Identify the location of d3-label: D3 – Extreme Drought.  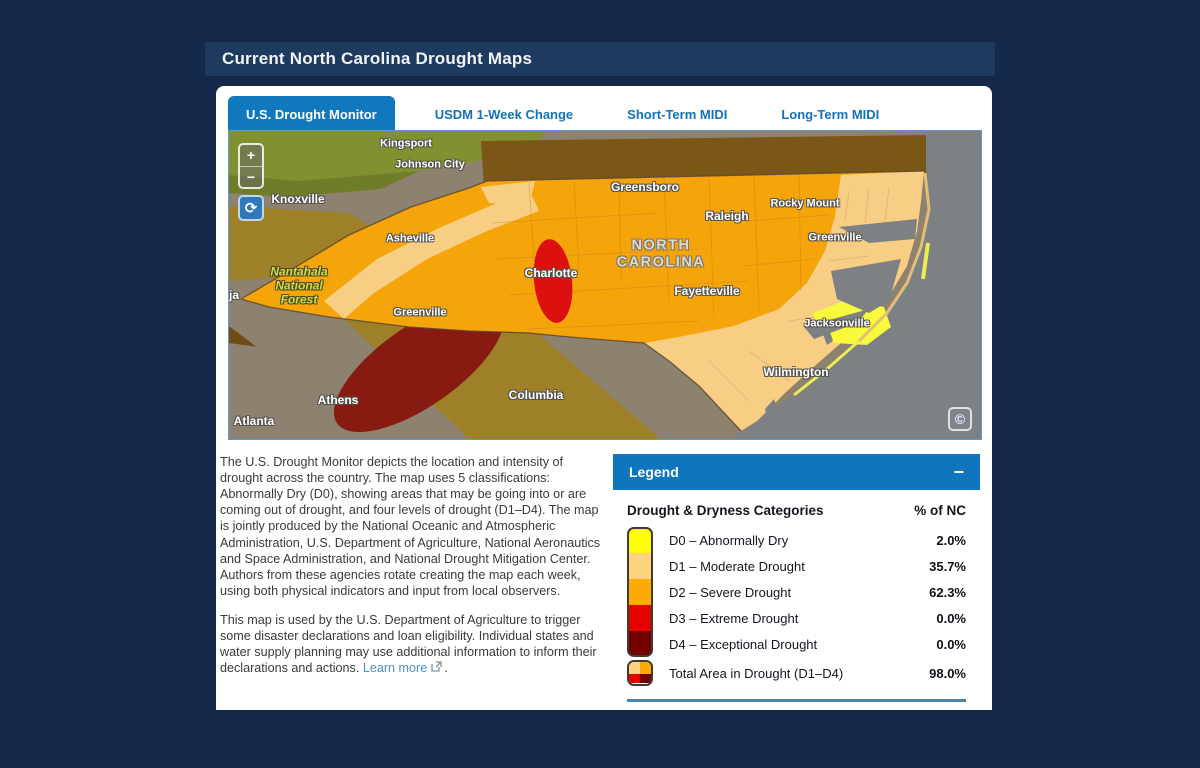
(734, 618).